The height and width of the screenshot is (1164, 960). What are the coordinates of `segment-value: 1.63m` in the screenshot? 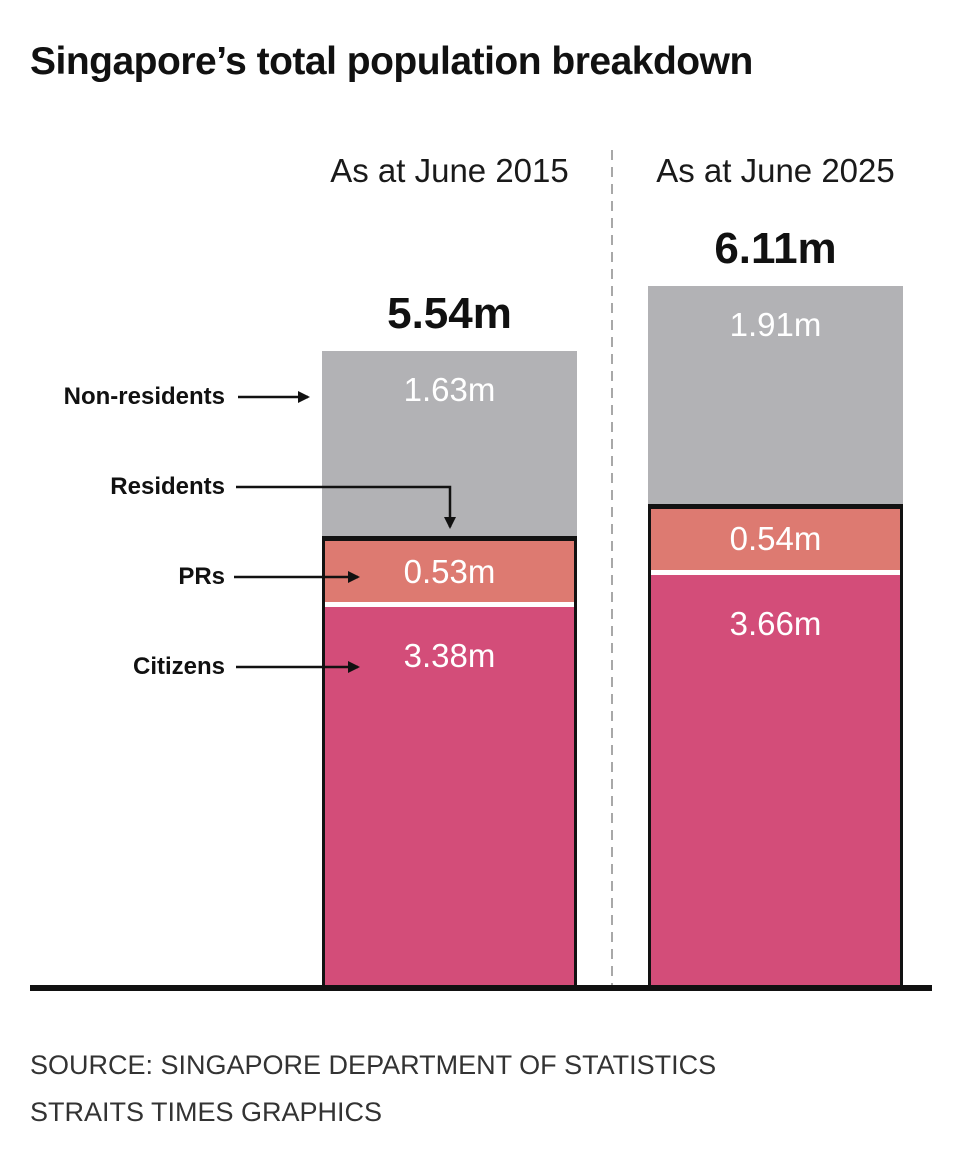 It's located at (449, 390).